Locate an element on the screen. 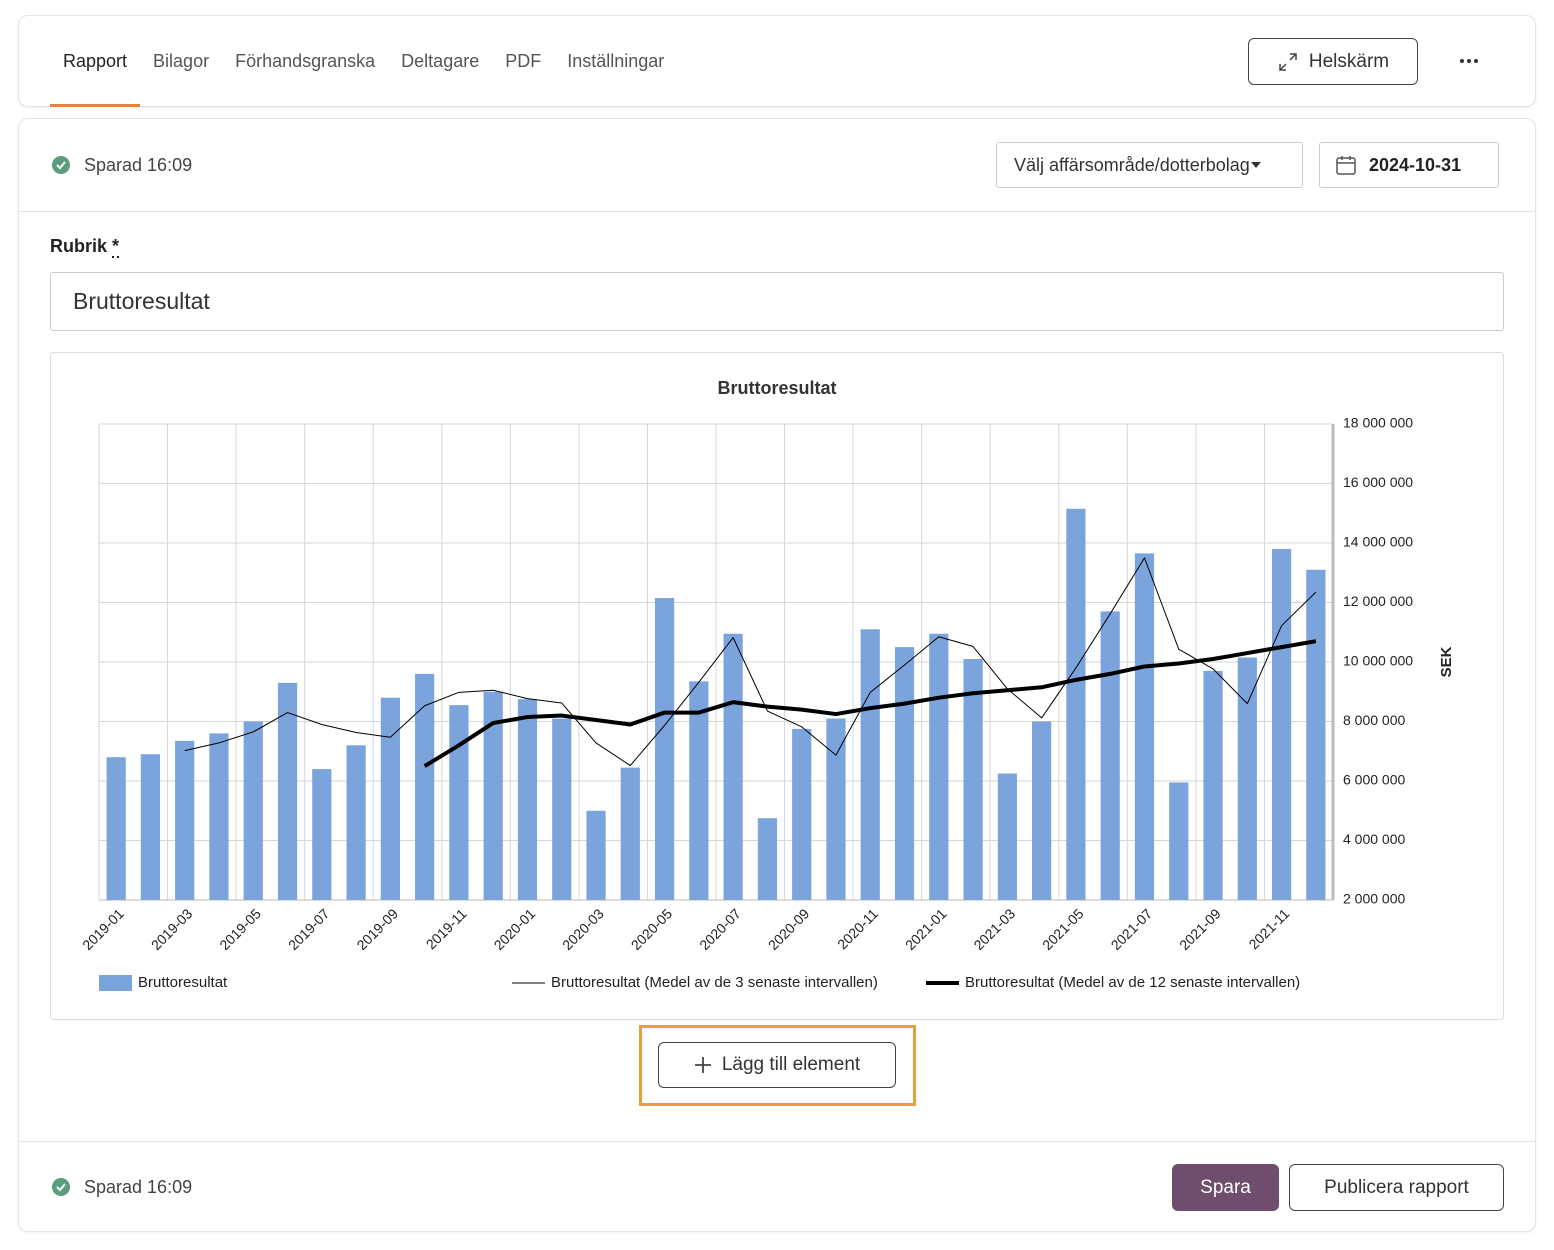 The width and height of the screenshot is (1554, 1250). legend-swatch is located at coordinates (115, 983).